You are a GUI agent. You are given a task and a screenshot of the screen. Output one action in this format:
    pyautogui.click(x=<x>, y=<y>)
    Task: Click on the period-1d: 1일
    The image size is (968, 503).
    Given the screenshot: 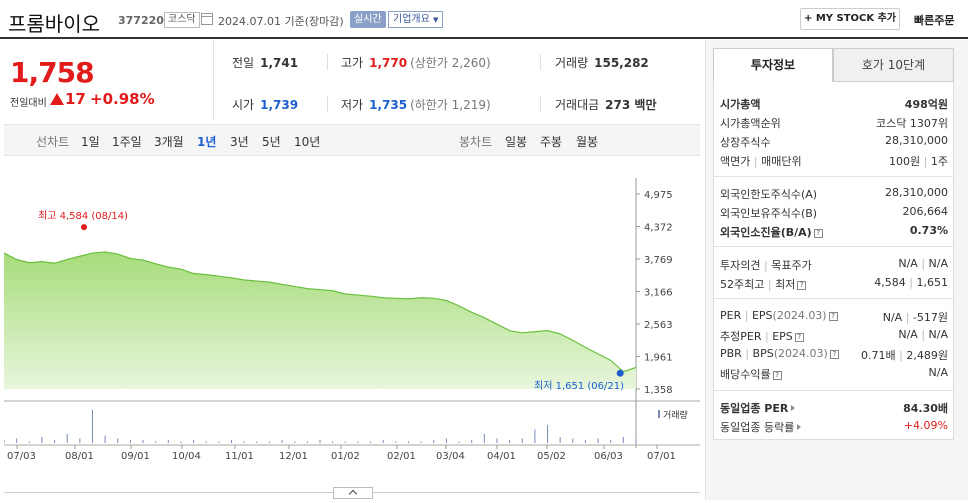 What is the action you would take?
    pyautogui.click(x=90, y=142)
    